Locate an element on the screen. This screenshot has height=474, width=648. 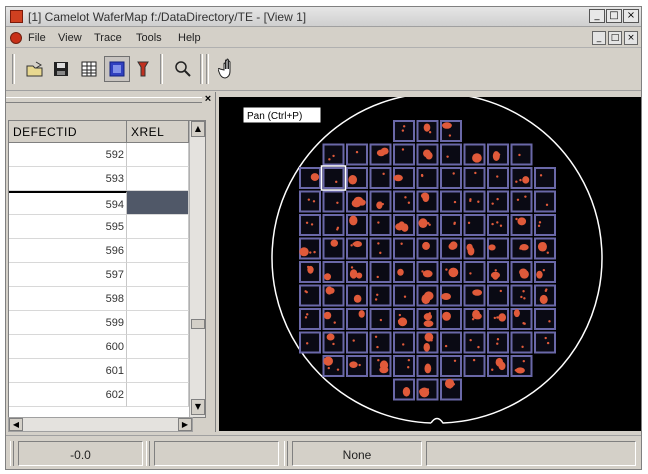
menu-bar: File View Trace Tools Help _ □ × is located at coordinates (323, 38).